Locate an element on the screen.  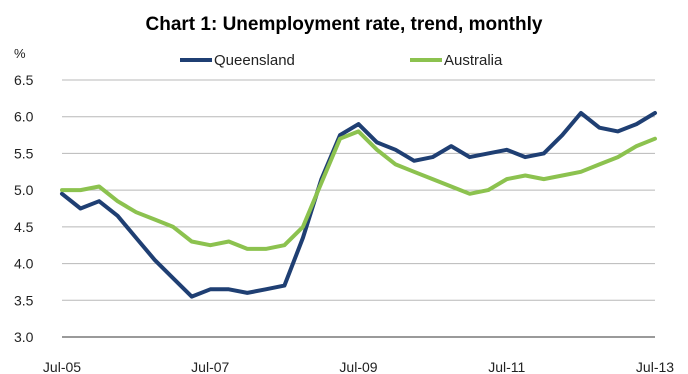
y-tick-label: 5.5 is located at coordinates (24, 153).